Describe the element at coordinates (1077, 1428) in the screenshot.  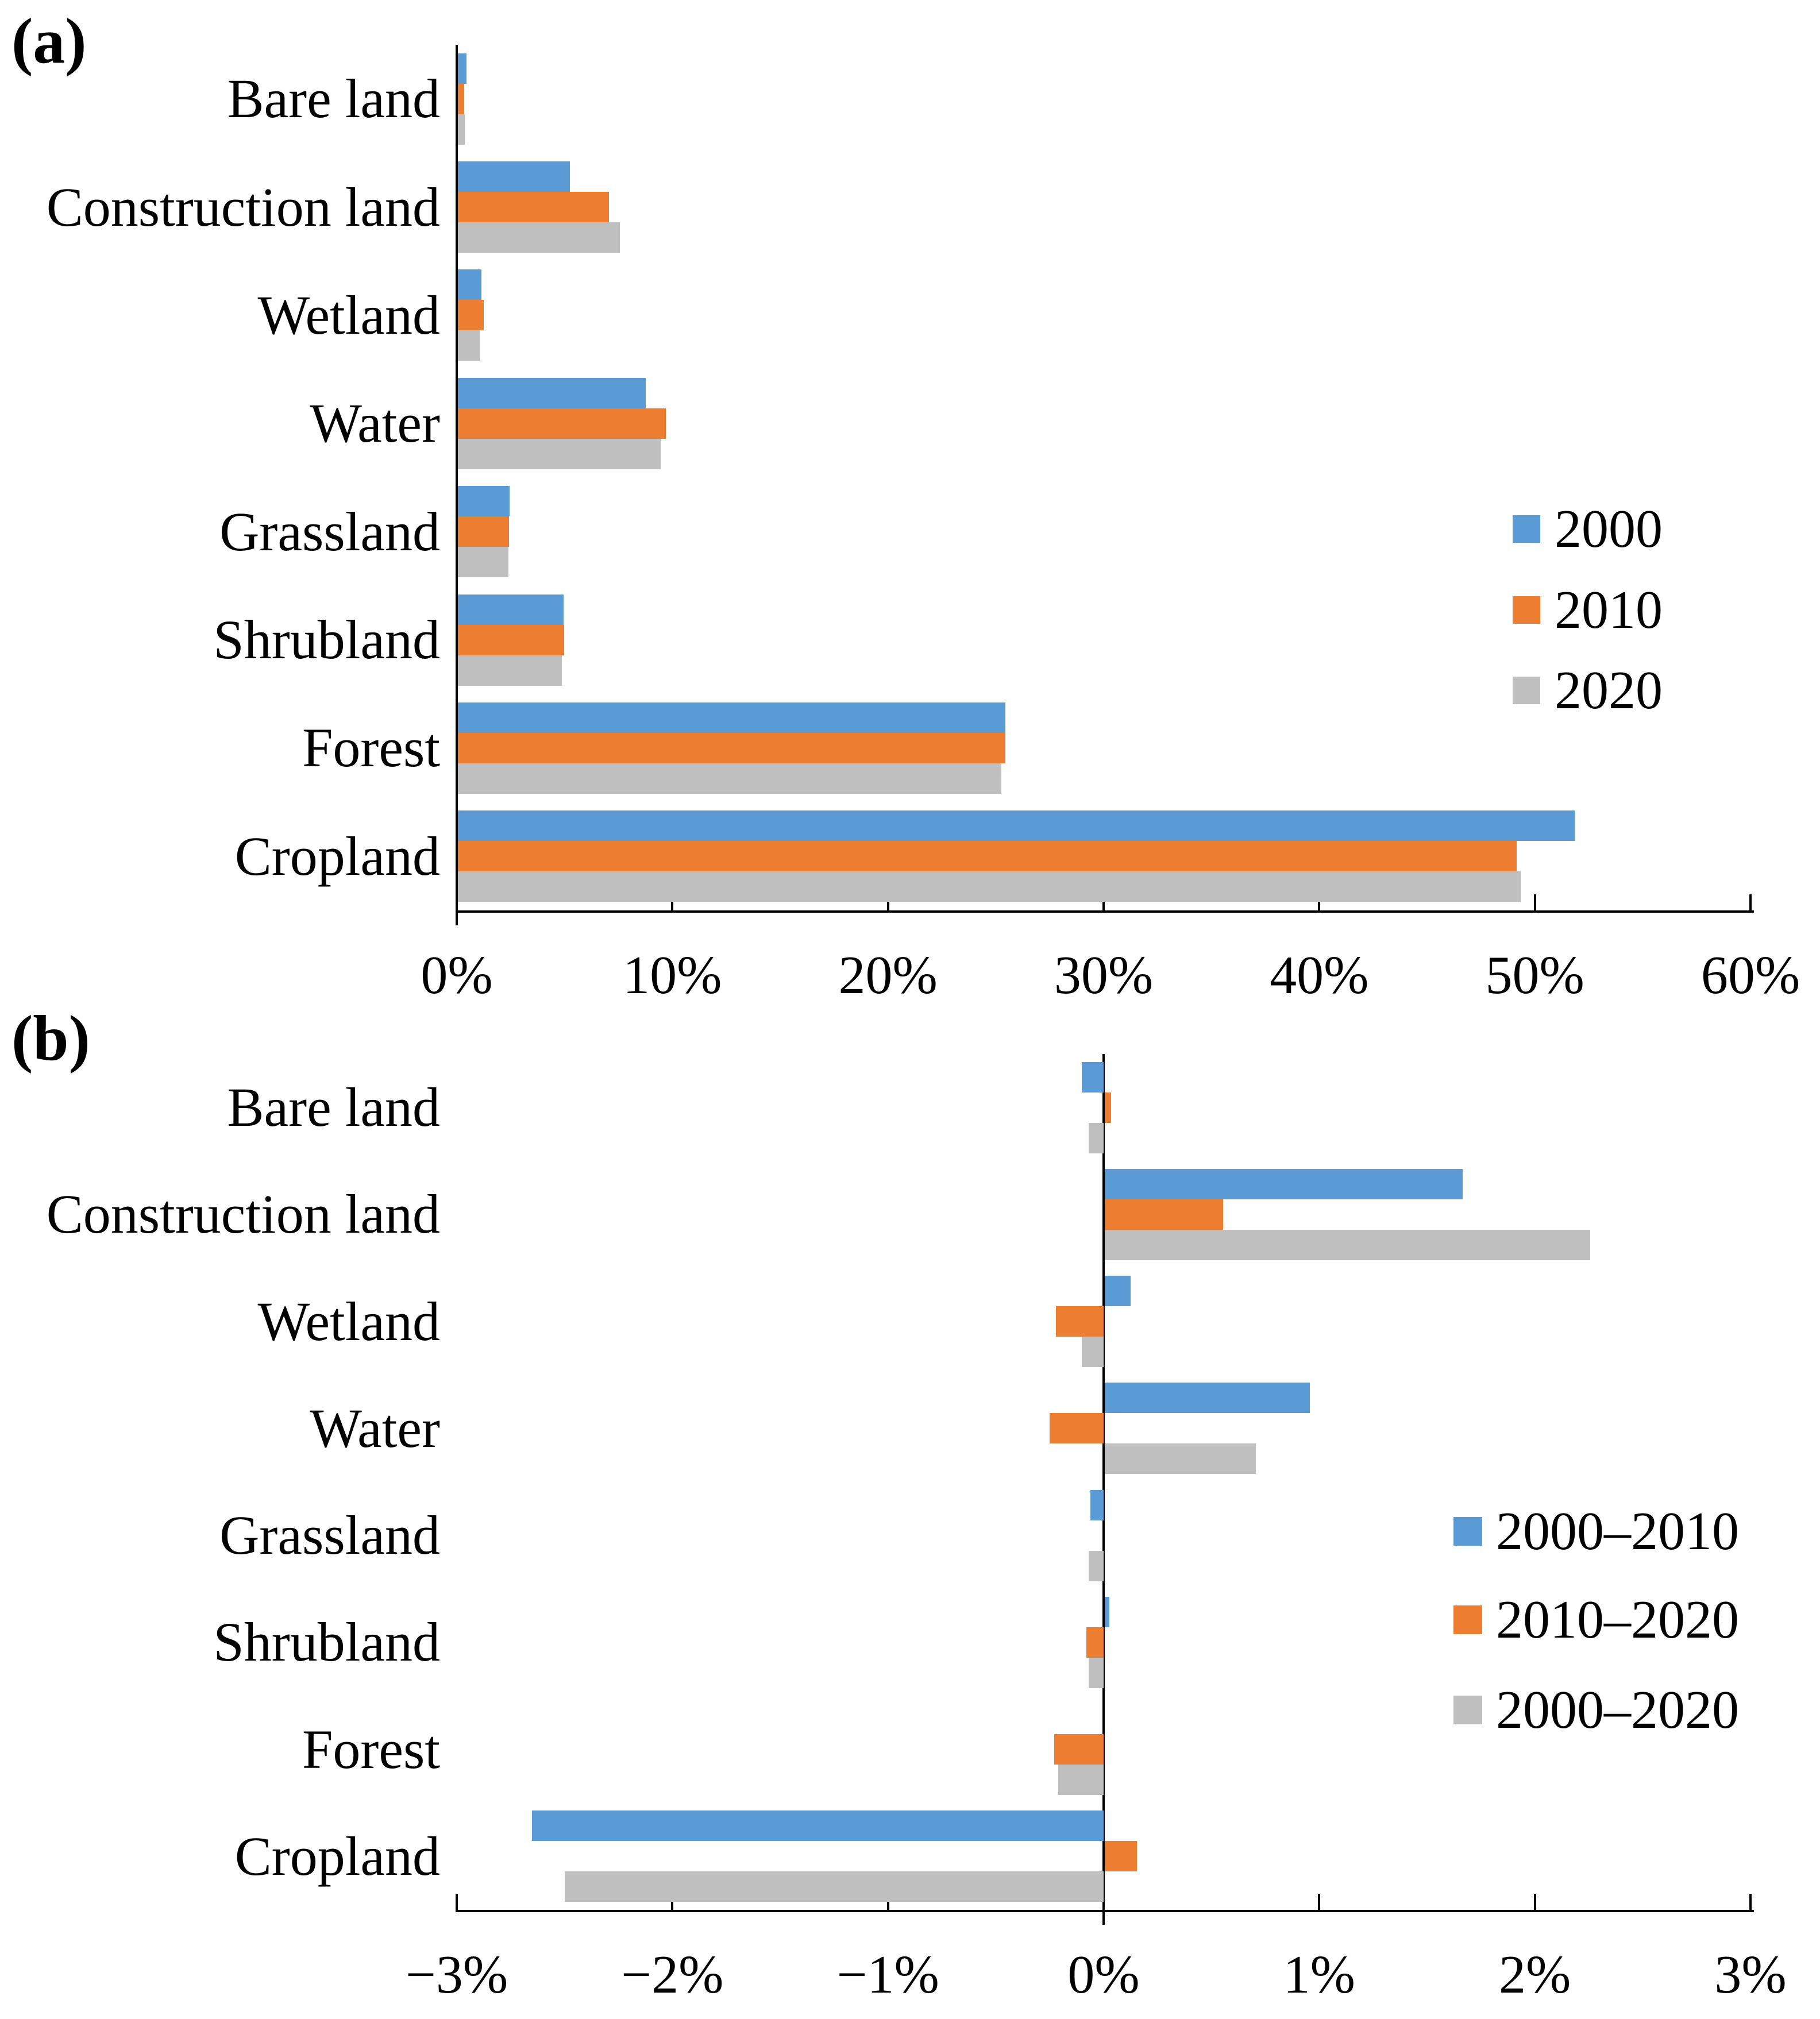
I see `bar-2010-2020-water` at that location.